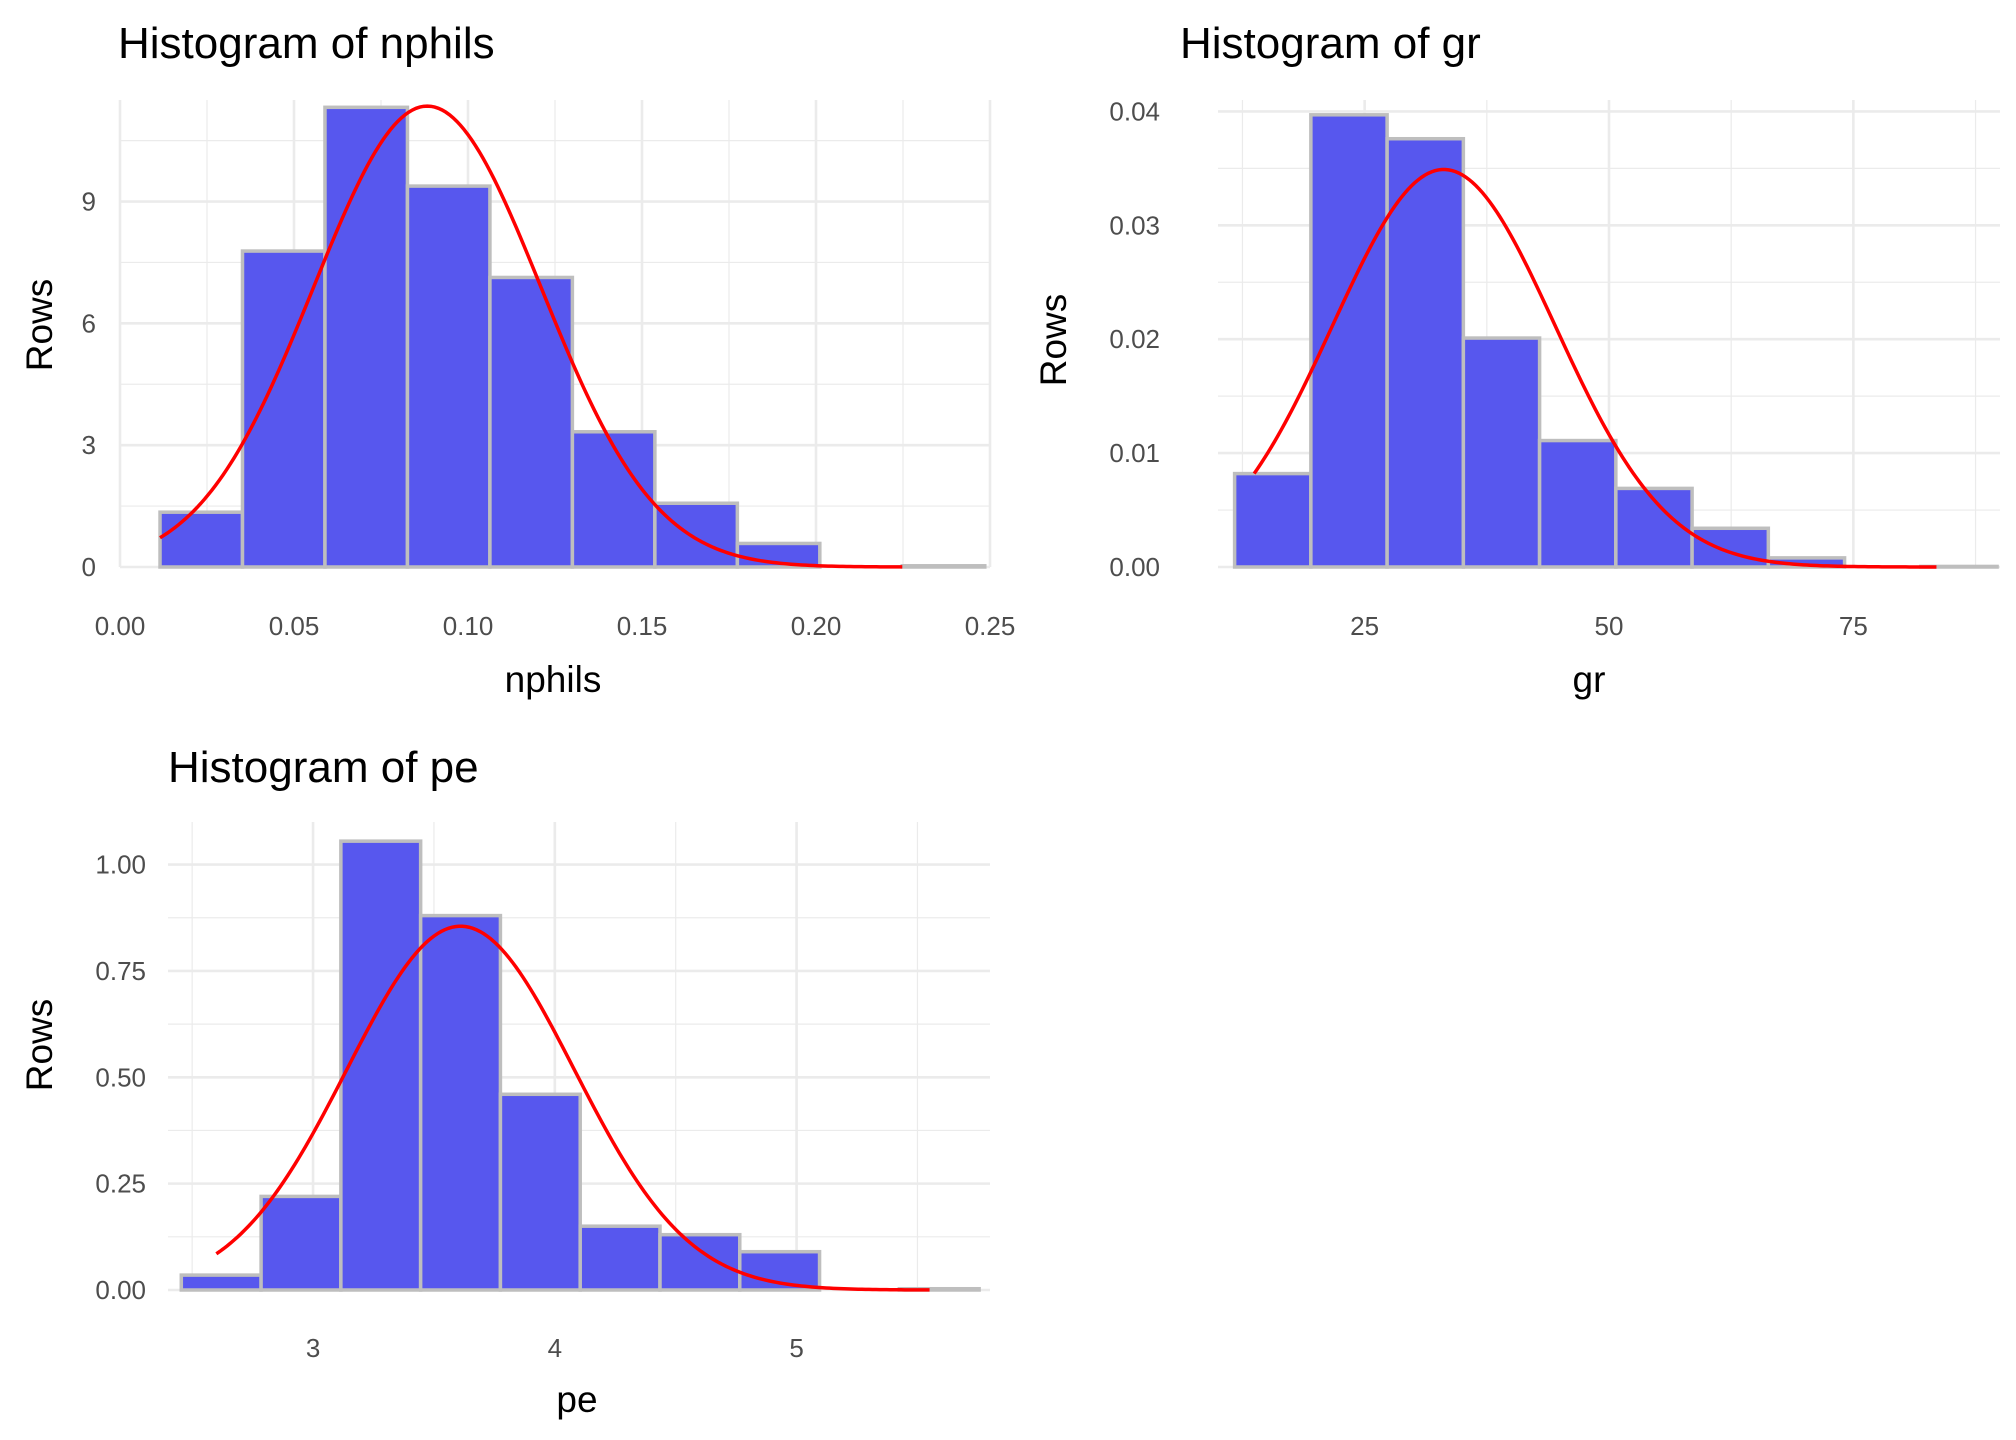 The width and height of the screenshot is (2016, 1440). I want to click on gr-y-axis-label: Rows, so click(1053, 340).